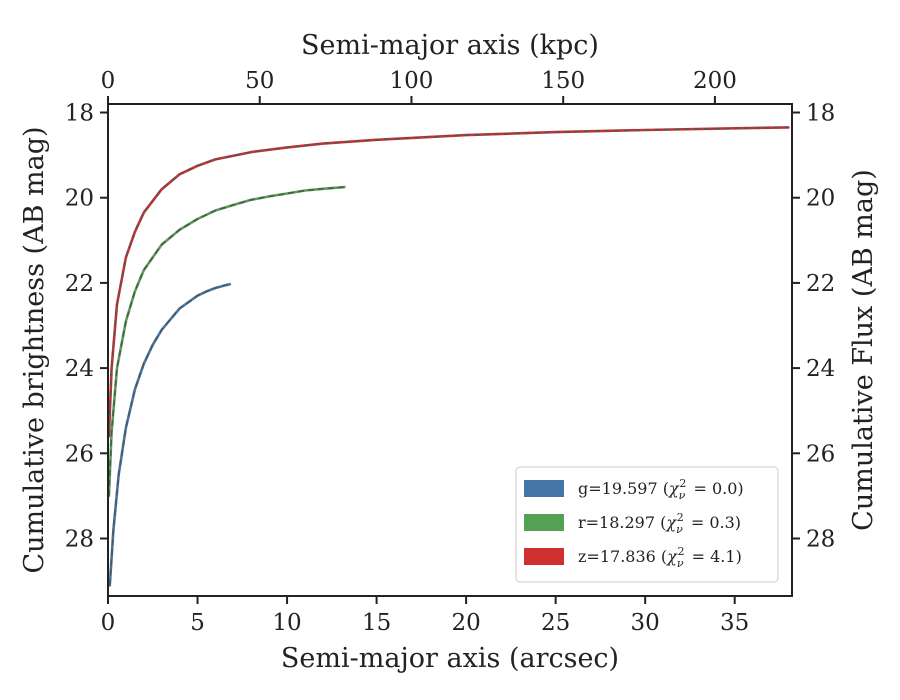 Image resolution: width=900 pixels, height=700 pixels. What do you see at coordinates (79, 539) in the screenshot?
I see `y-tick-label: 28` at bounding box center [79, 539].